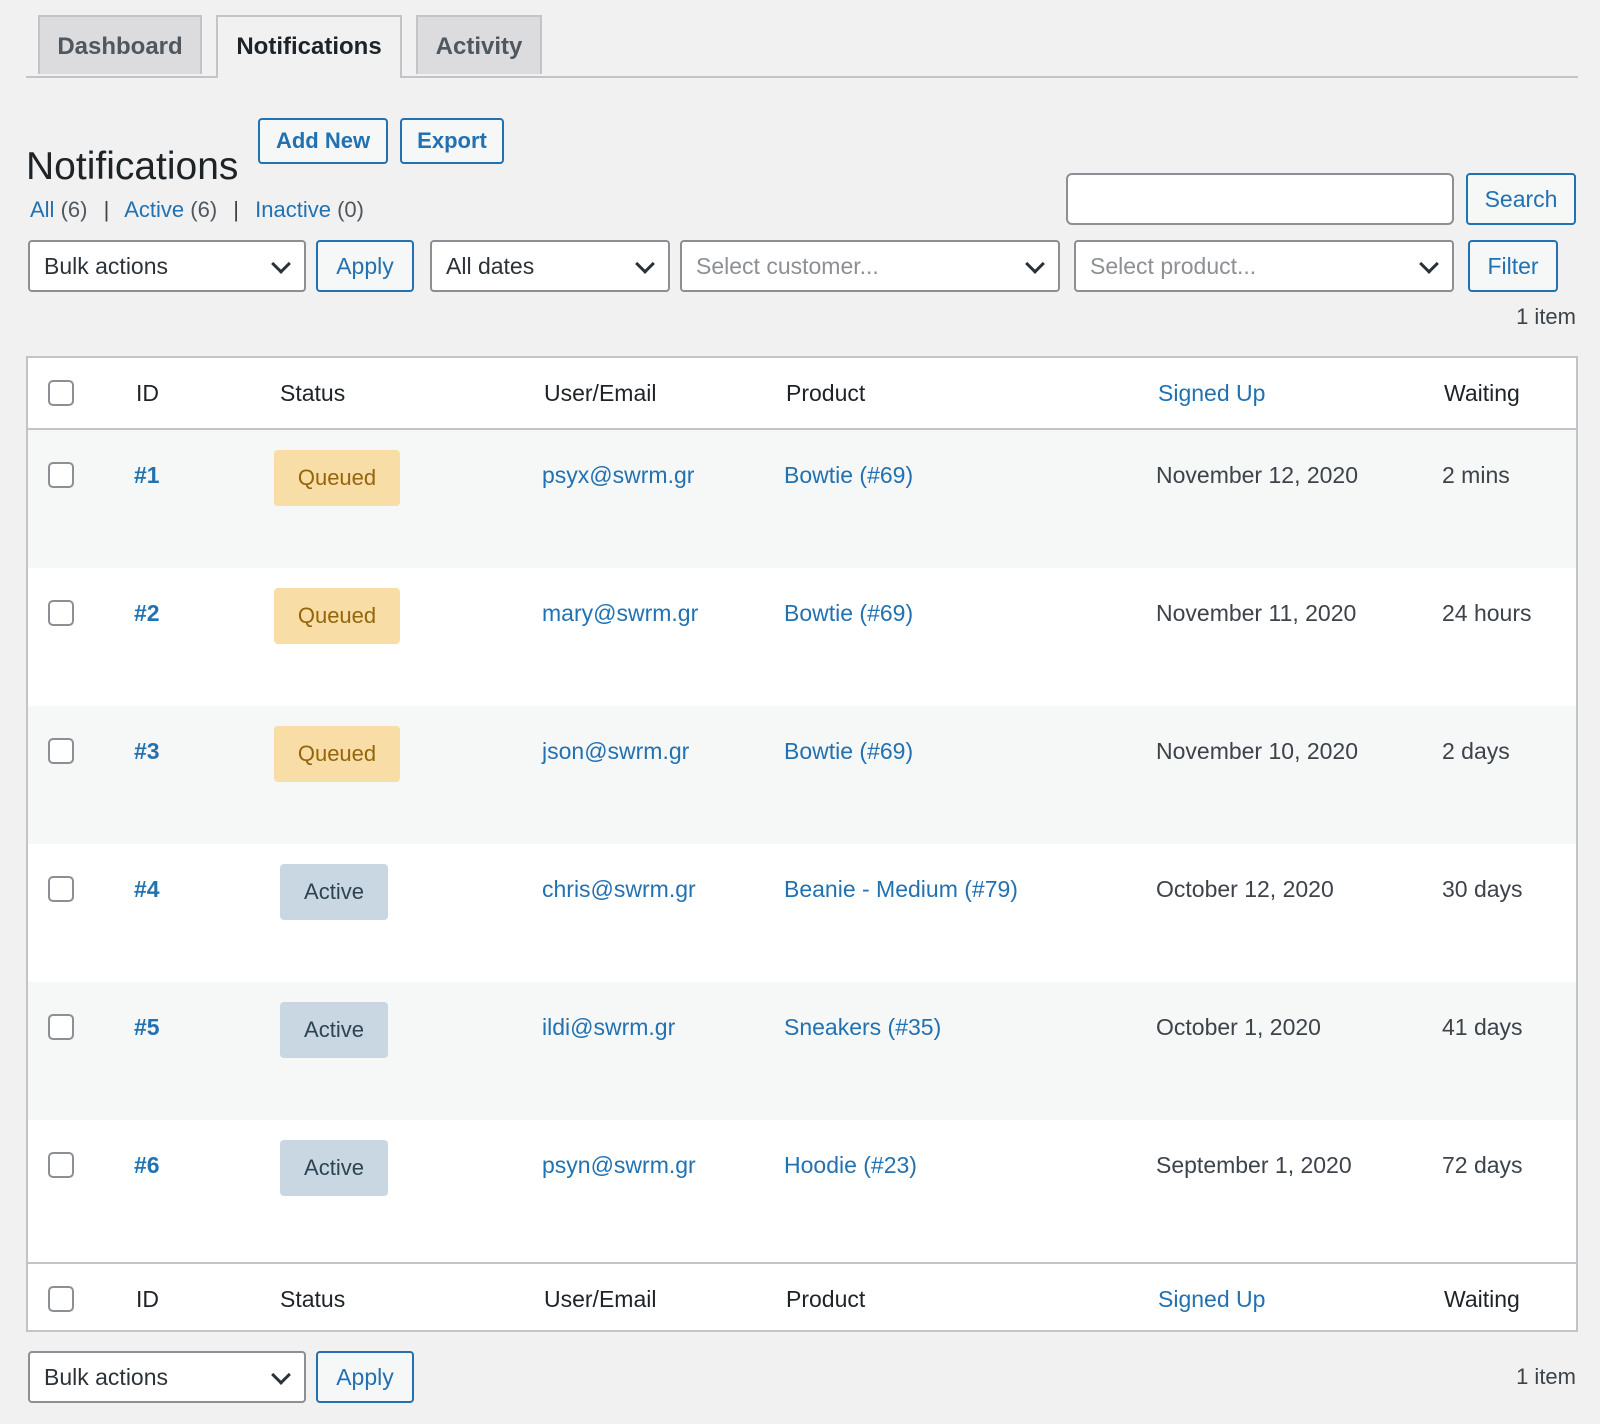 The width and height of the screenshot is (1600, 1424). What do you see at coordinates (1257, 475) in the screenshot?
I see `signed-up-date: November 12, 2020` at bounding box center [1257, 475].